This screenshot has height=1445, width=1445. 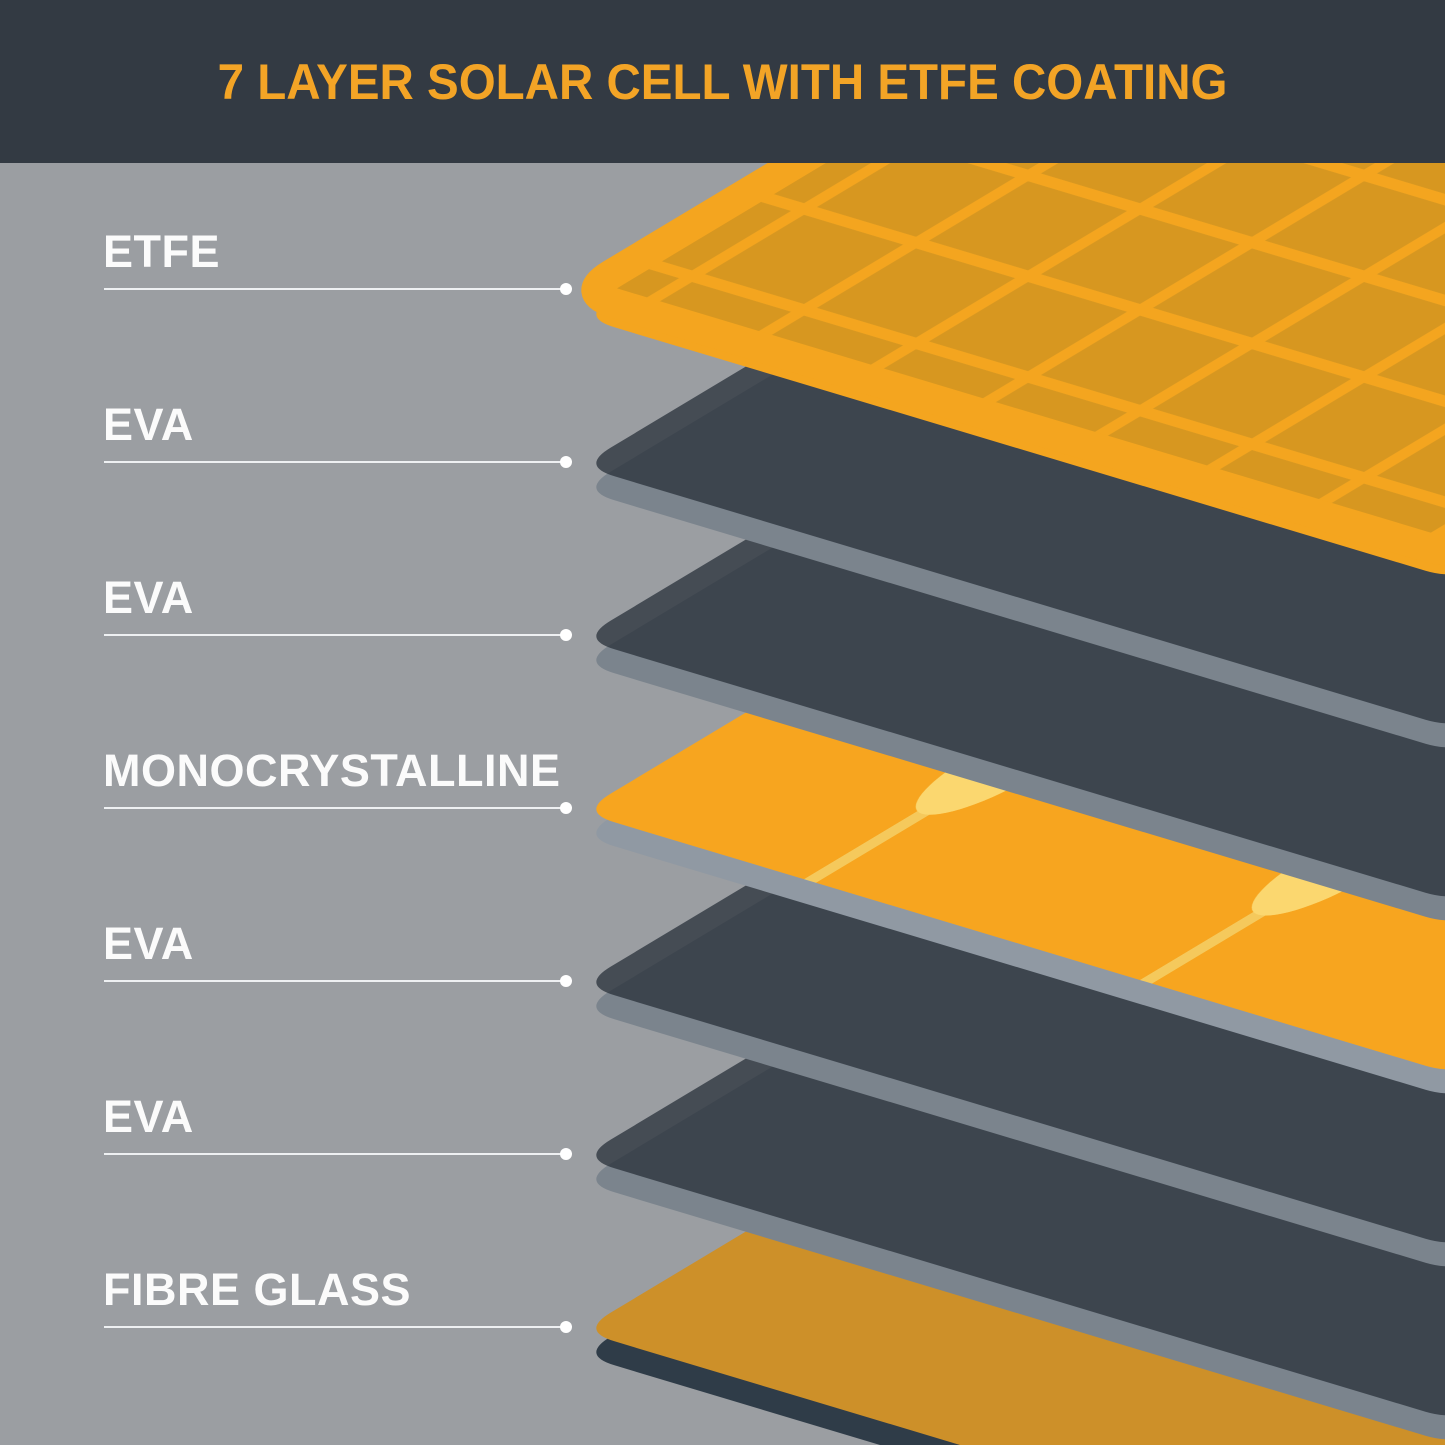 What do you see at coordinates (148, 424) in the screenshot?
I see `layer-label-eva-top-1: EVA` at bounding box center [148, 424].